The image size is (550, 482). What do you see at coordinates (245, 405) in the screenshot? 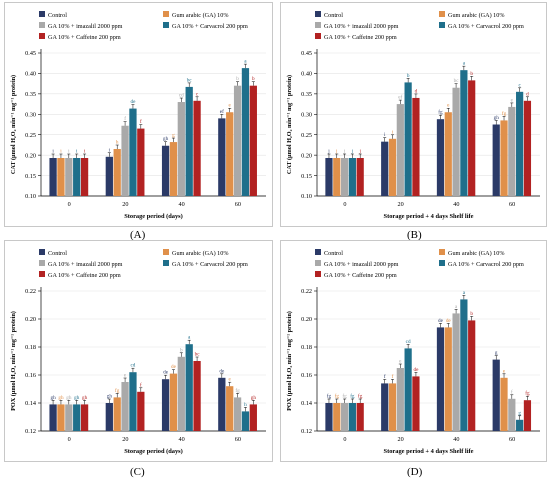
I see `significance-letter: h` at bounding box center [245, 405].